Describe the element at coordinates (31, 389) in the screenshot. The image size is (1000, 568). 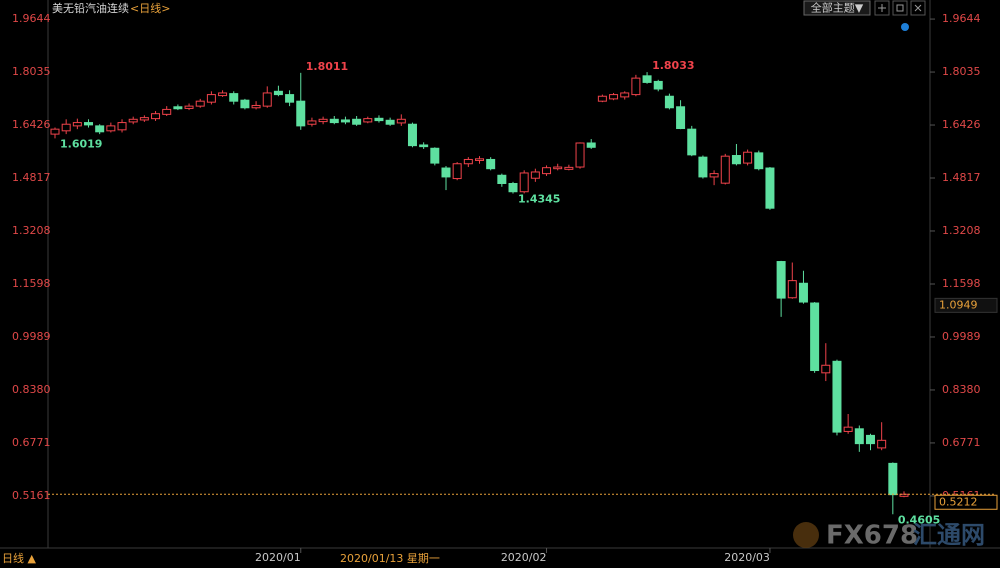
I see `y-tick-label-left: 0.8380` at that location.